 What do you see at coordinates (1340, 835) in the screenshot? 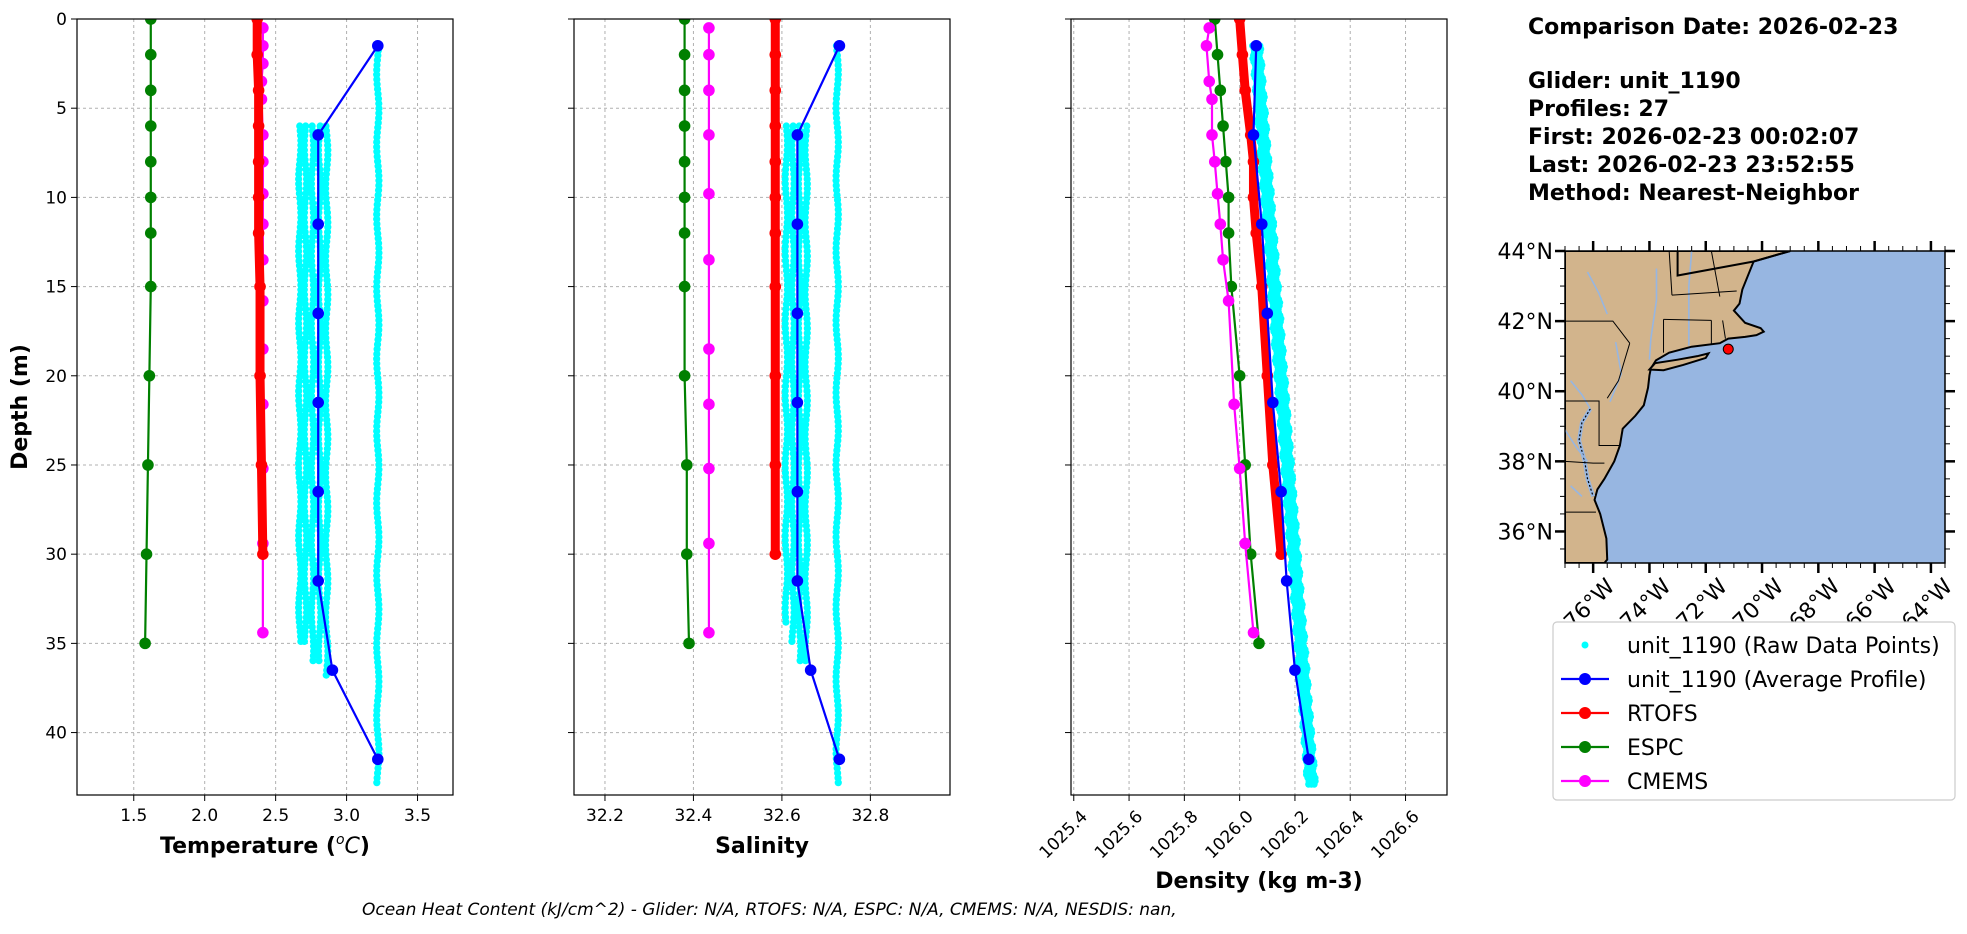
I see `x-tick-label: 1026.4` at bounding box center [1340, 835].